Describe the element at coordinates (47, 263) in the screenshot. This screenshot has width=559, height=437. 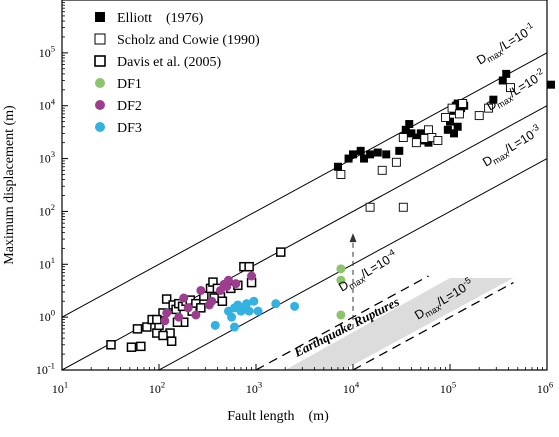
I see `y-tick-label-3: 10¹` at that location.